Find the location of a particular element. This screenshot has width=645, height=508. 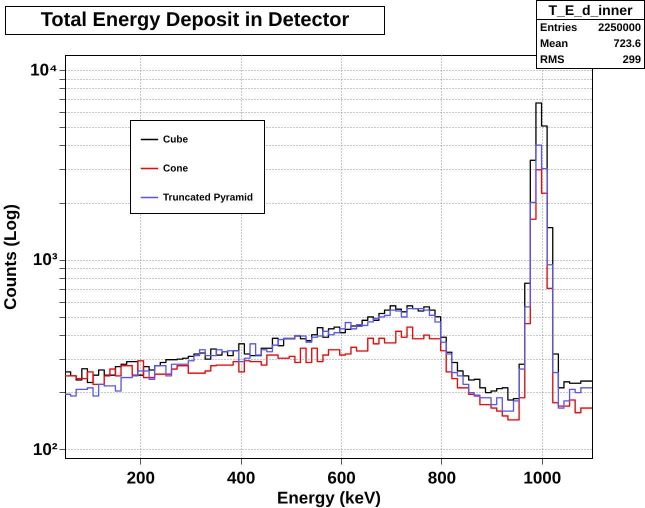

text: Mean is located at coordinates (554, 44).